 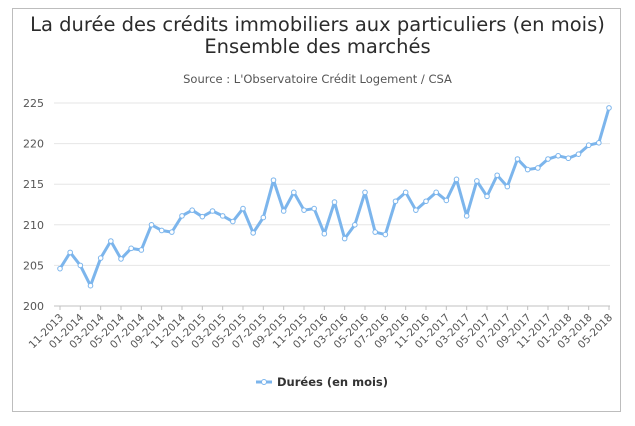 I want to click on y-tick-label: 205, so click(x=33, y=265).